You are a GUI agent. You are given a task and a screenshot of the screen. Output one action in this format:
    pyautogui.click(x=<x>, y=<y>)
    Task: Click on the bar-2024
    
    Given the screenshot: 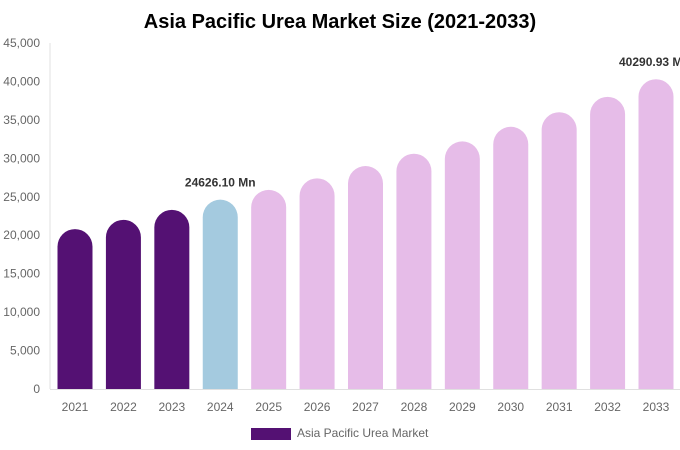 What is the action you would take?
    pyautogui.click(x=220, y=294)
    